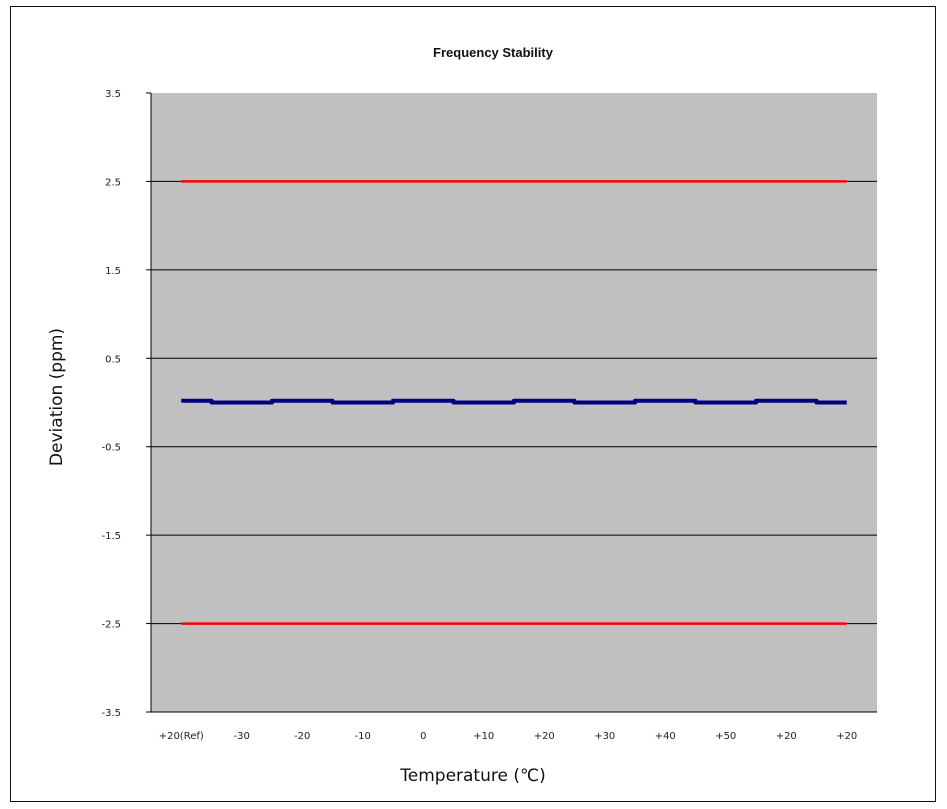  I want to click on series-line-deviation, so click(514, 401).